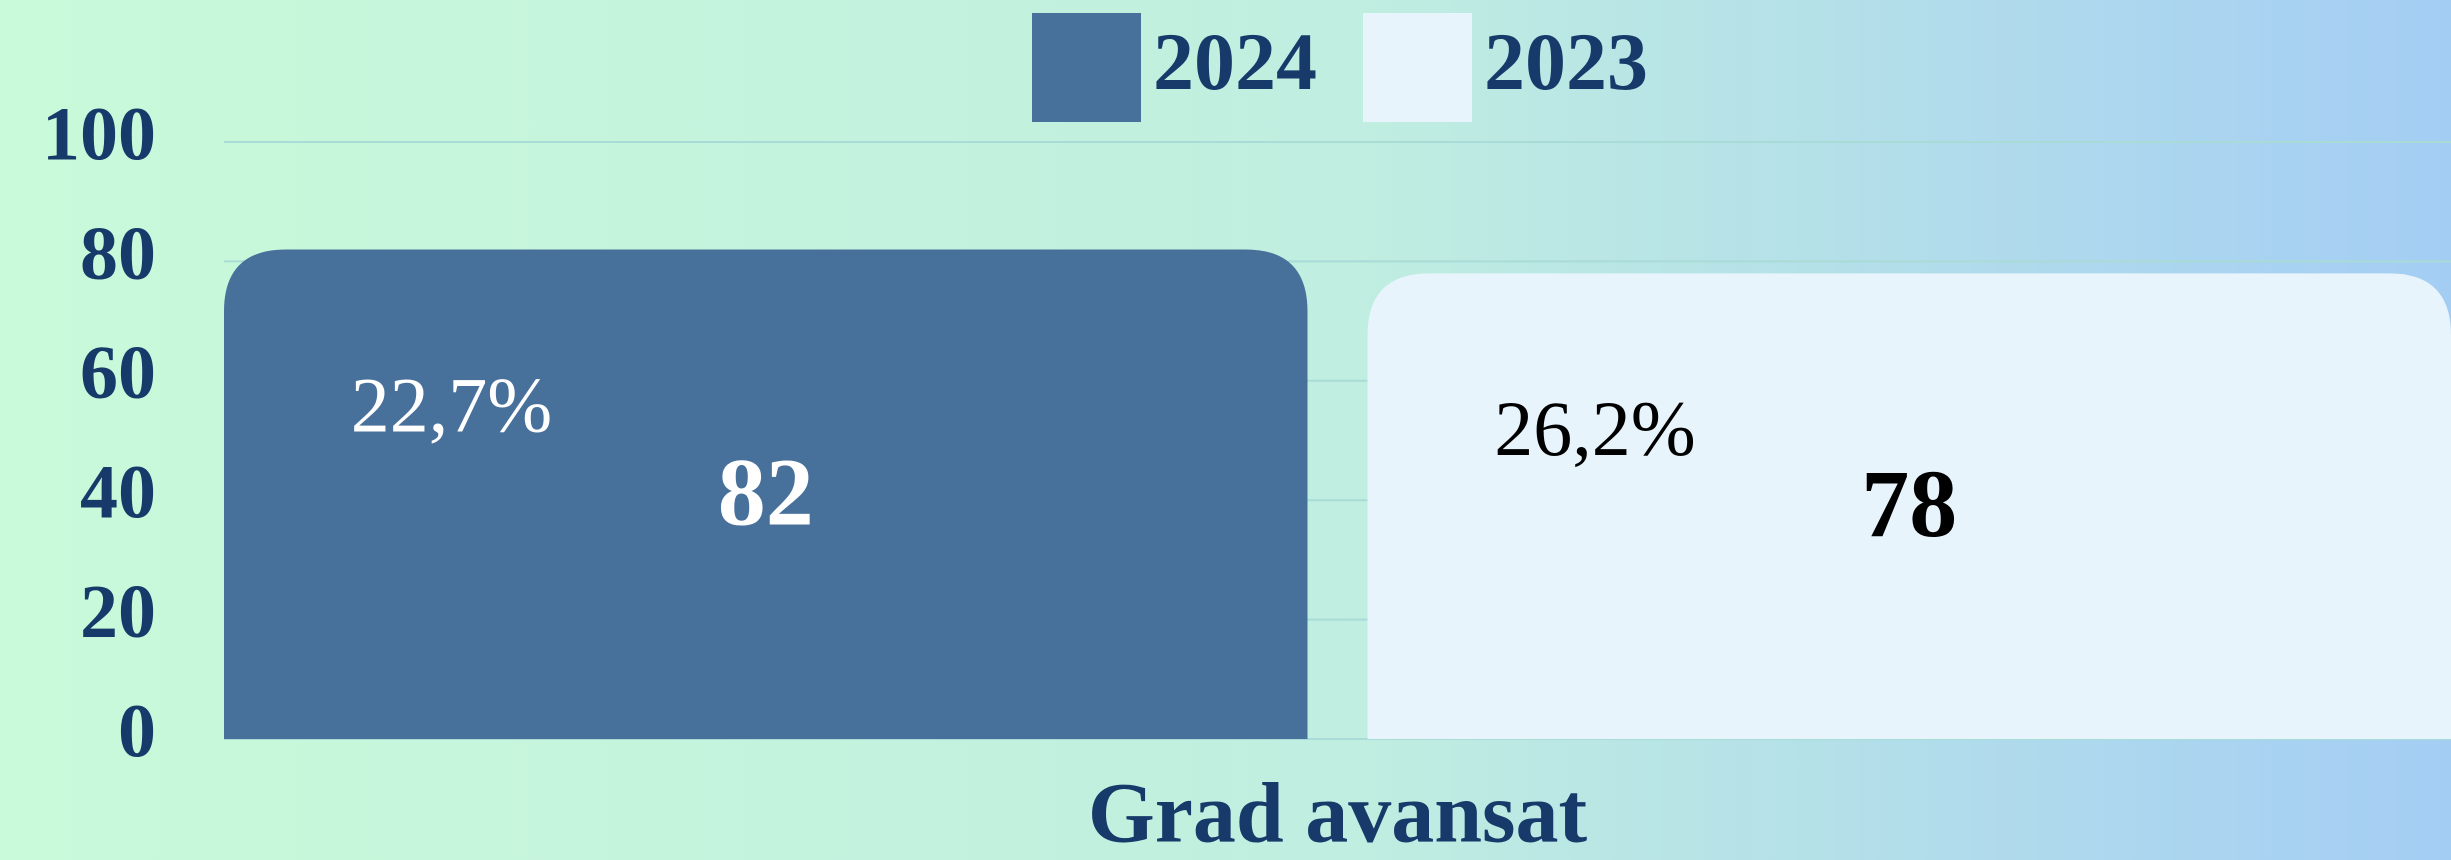 Image resolution: width=2451 pixels, height=860 pixels. Describe the element at coordinates (451, 404) in the screenshot. I see `bar-annotation: 22,7%` at that location.